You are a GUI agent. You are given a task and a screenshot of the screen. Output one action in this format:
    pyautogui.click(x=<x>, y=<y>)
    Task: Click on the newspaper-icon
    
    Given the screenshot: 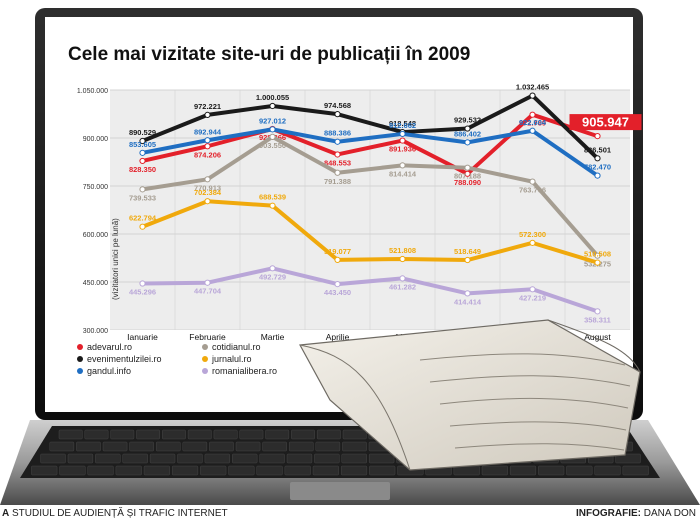 What is the action you would take?
    pyautogui.click(x=470, y=395)
    